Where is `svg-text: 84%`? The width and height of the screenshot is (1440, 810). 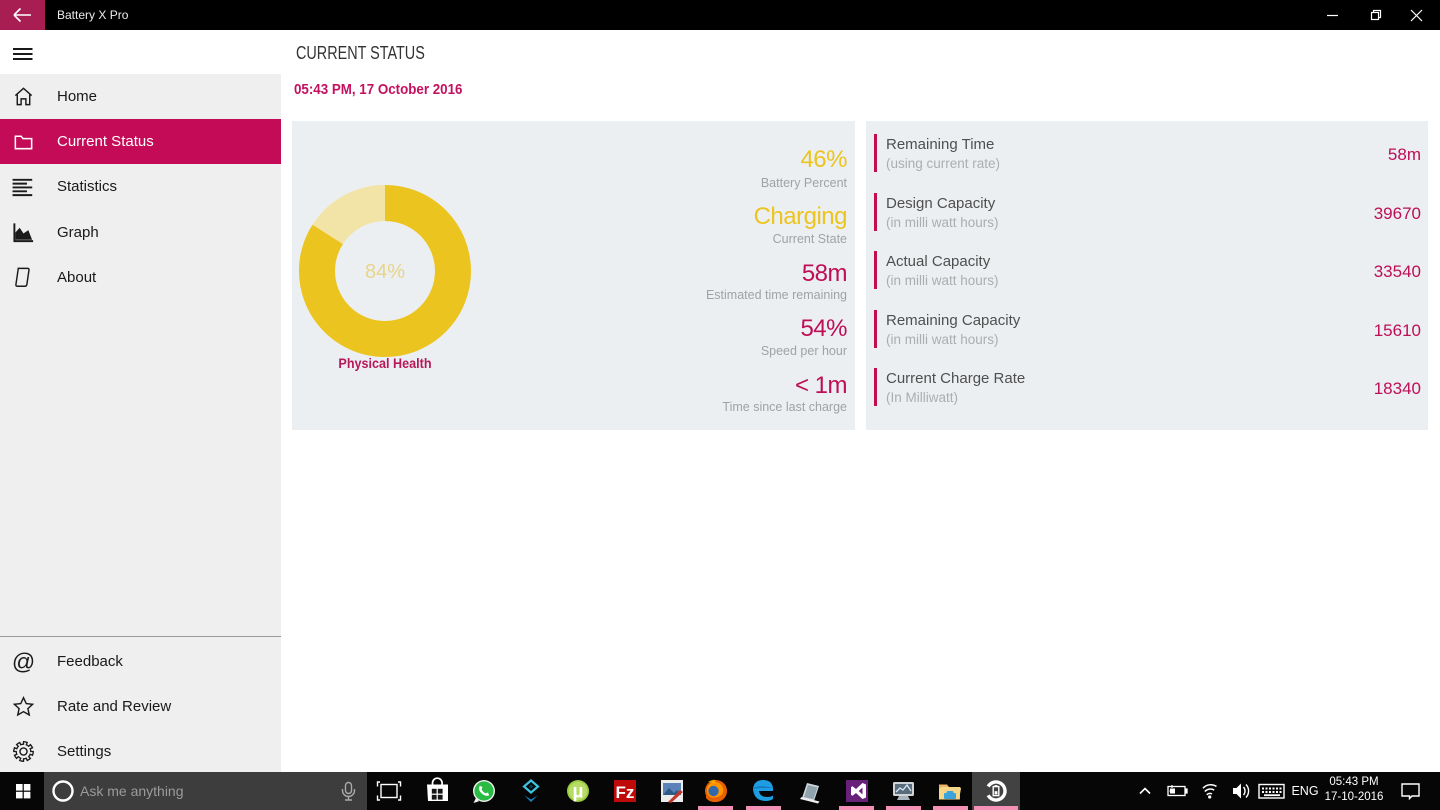
svg-text: 84% is located at coordinates (385, 272).